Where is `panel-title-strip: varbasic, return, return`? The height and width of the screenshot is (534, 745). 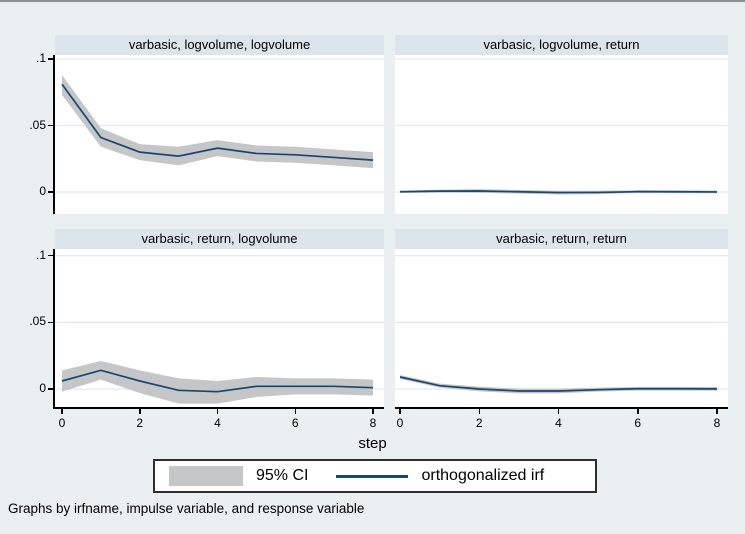 panel-title-strip: varbasic, return, return is located at coordinates (561, 239).